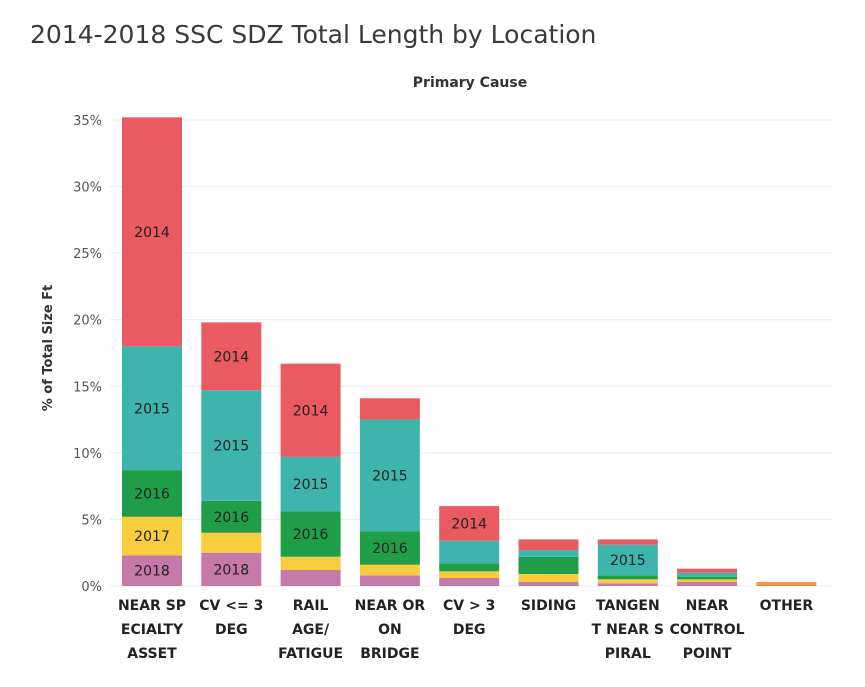 The height and width of the screenshot is (687, 865). What do you see at coordinates (48, 348) in the screenshot?
I see `y-axis-label: % of Total Size Ft` at bounding box center [48, 348].